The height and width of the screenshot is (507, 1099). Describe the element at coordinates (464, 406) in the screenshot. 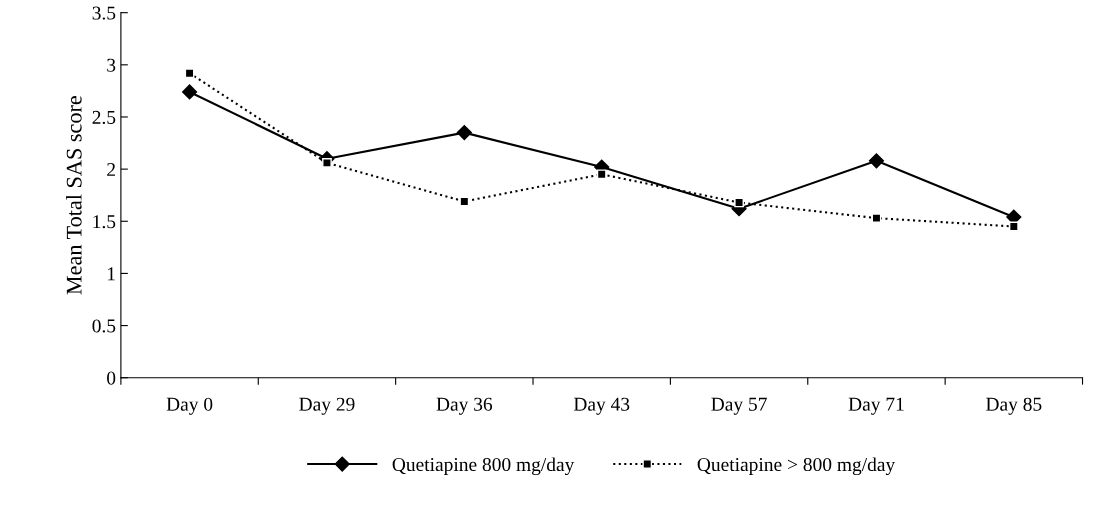

I see `x-tick-label: Day 36` at that location.